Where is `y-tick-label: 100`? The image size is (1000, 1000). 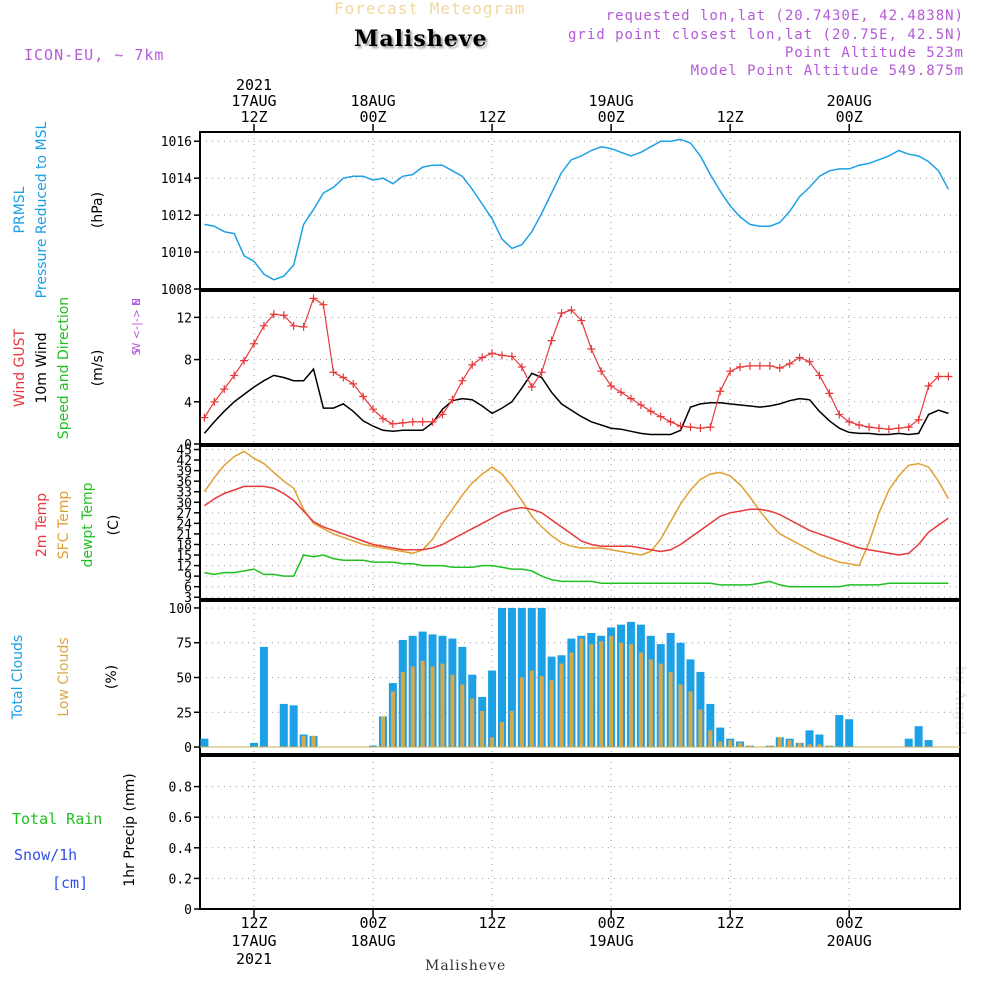
y-tick-label: 100 is located at coordinates (180, 609).